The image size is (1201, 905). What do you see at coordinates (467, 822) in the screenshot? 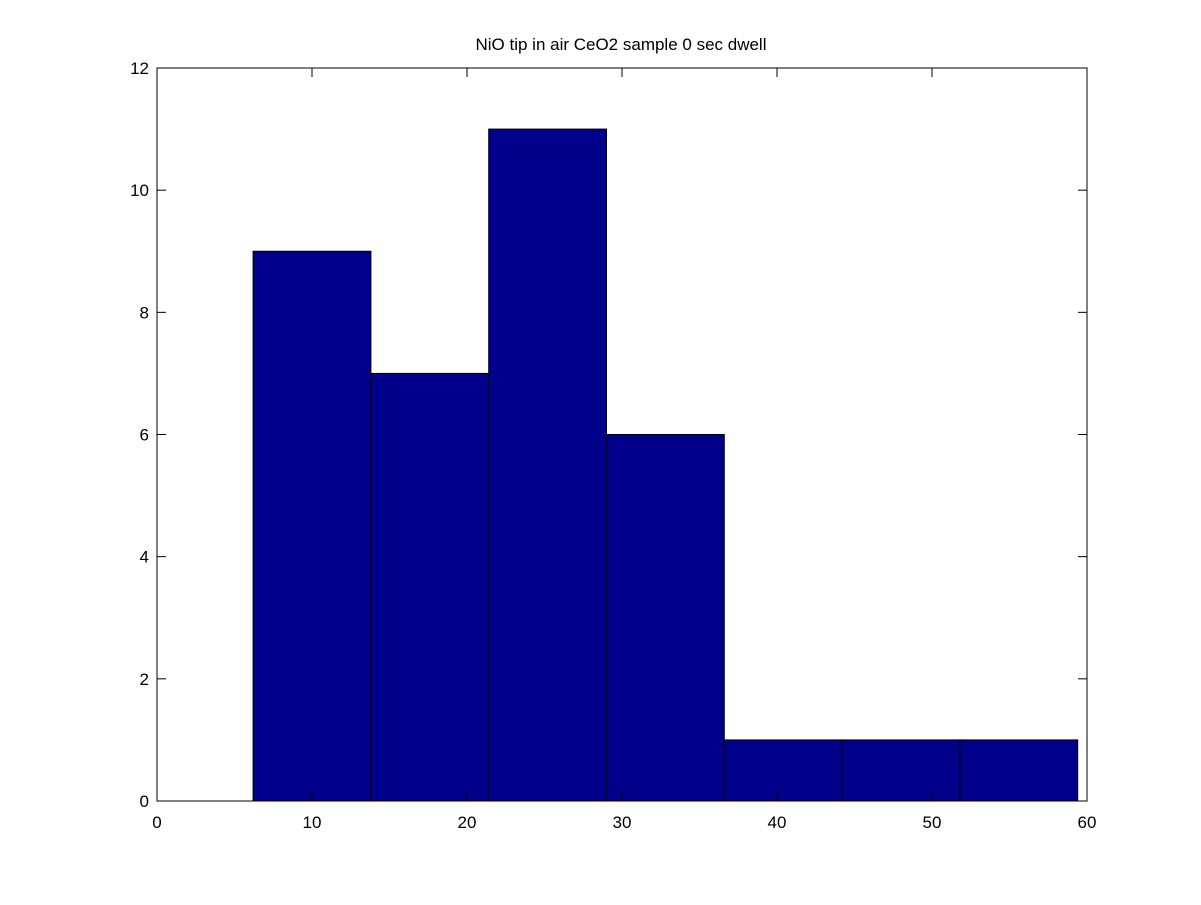
I see `x-tick-label: 20` at bounding box center [467, 822].